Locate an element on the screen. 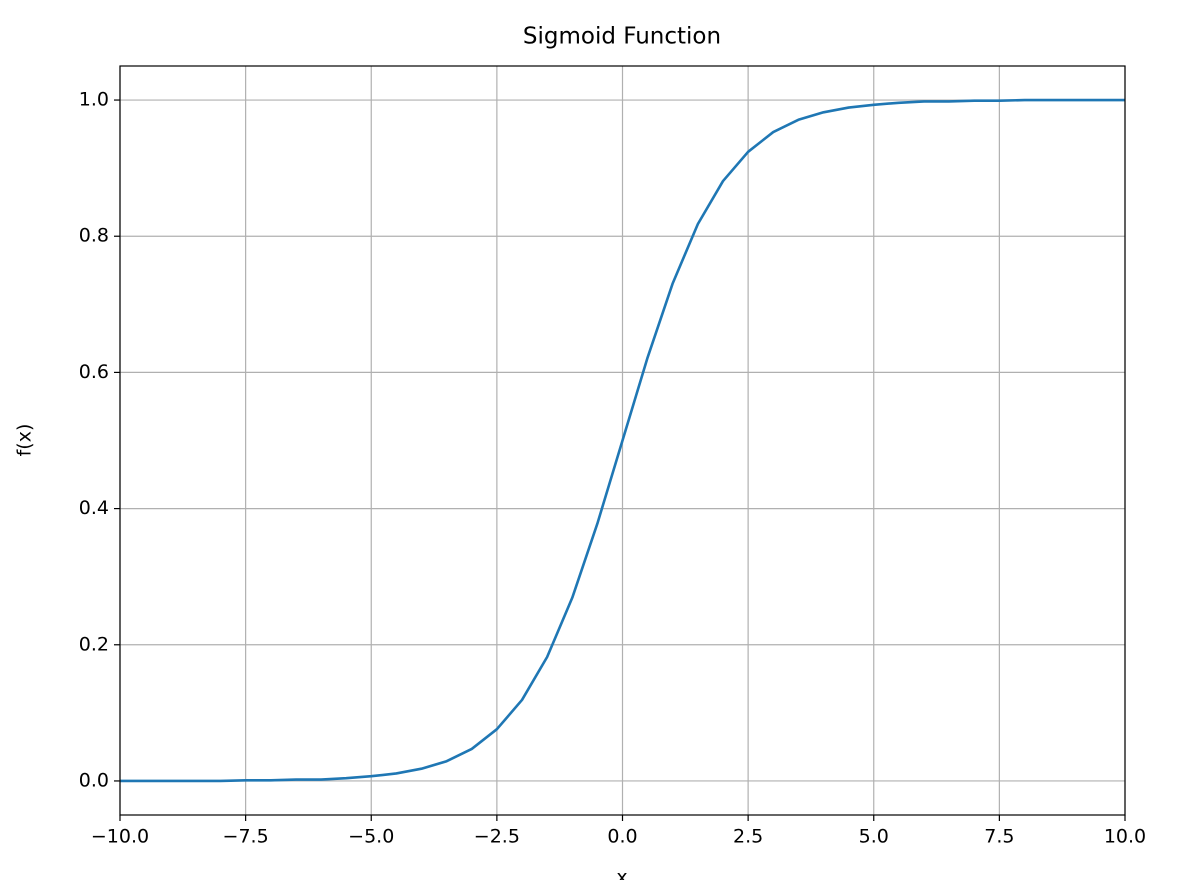 This screenshot has height=880, width=1184. y-axis-label: f(x) is located at coordinates (25, 440).